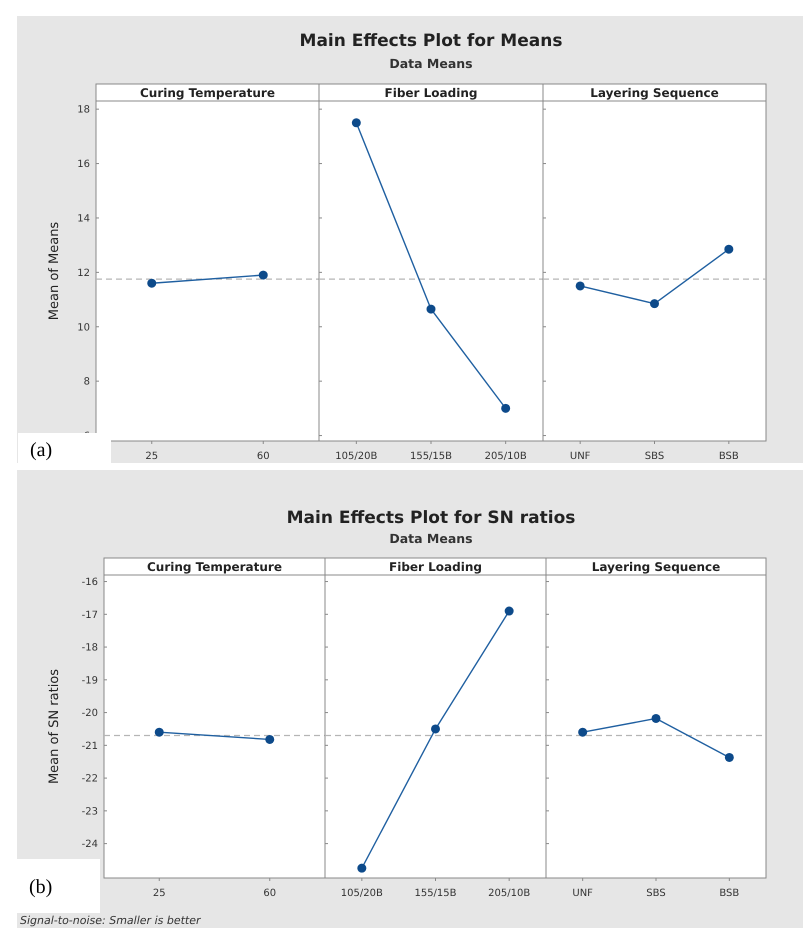  What do you see at coordinates (40, 887) in the screenshot?
I see `text: (b)` at bounding box center [40, 887].